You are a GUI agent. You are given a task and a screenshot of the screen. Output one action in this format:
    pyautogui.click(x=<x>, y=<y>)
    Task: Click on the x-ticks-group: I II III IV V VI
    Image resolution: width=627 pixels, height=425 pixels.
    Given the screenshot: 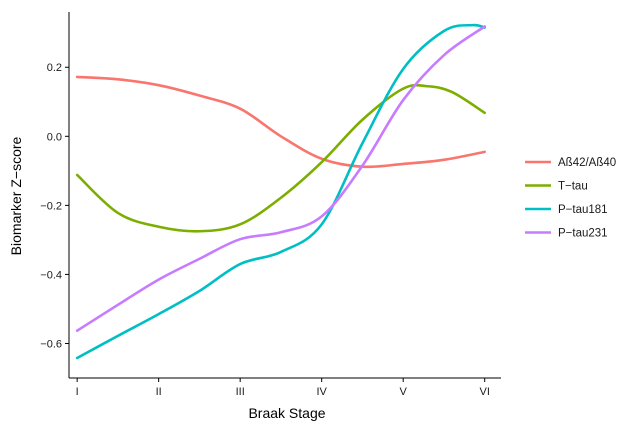 What is the action you would take?
    pyautogui.click(x=283, y=388)
    